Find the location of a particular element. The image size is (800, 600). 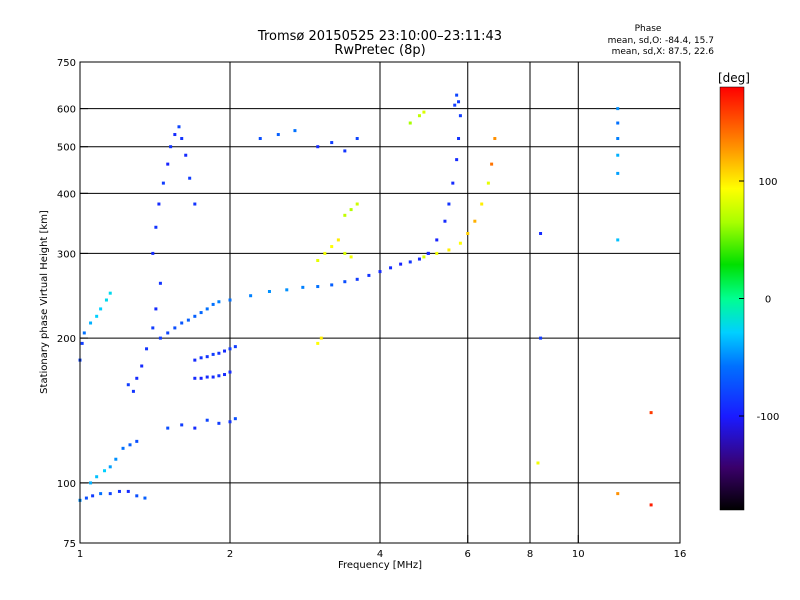

phase-stats-line-o: mean, sd,O: -84.4, 15.7 is located at coordinates (661, 41).